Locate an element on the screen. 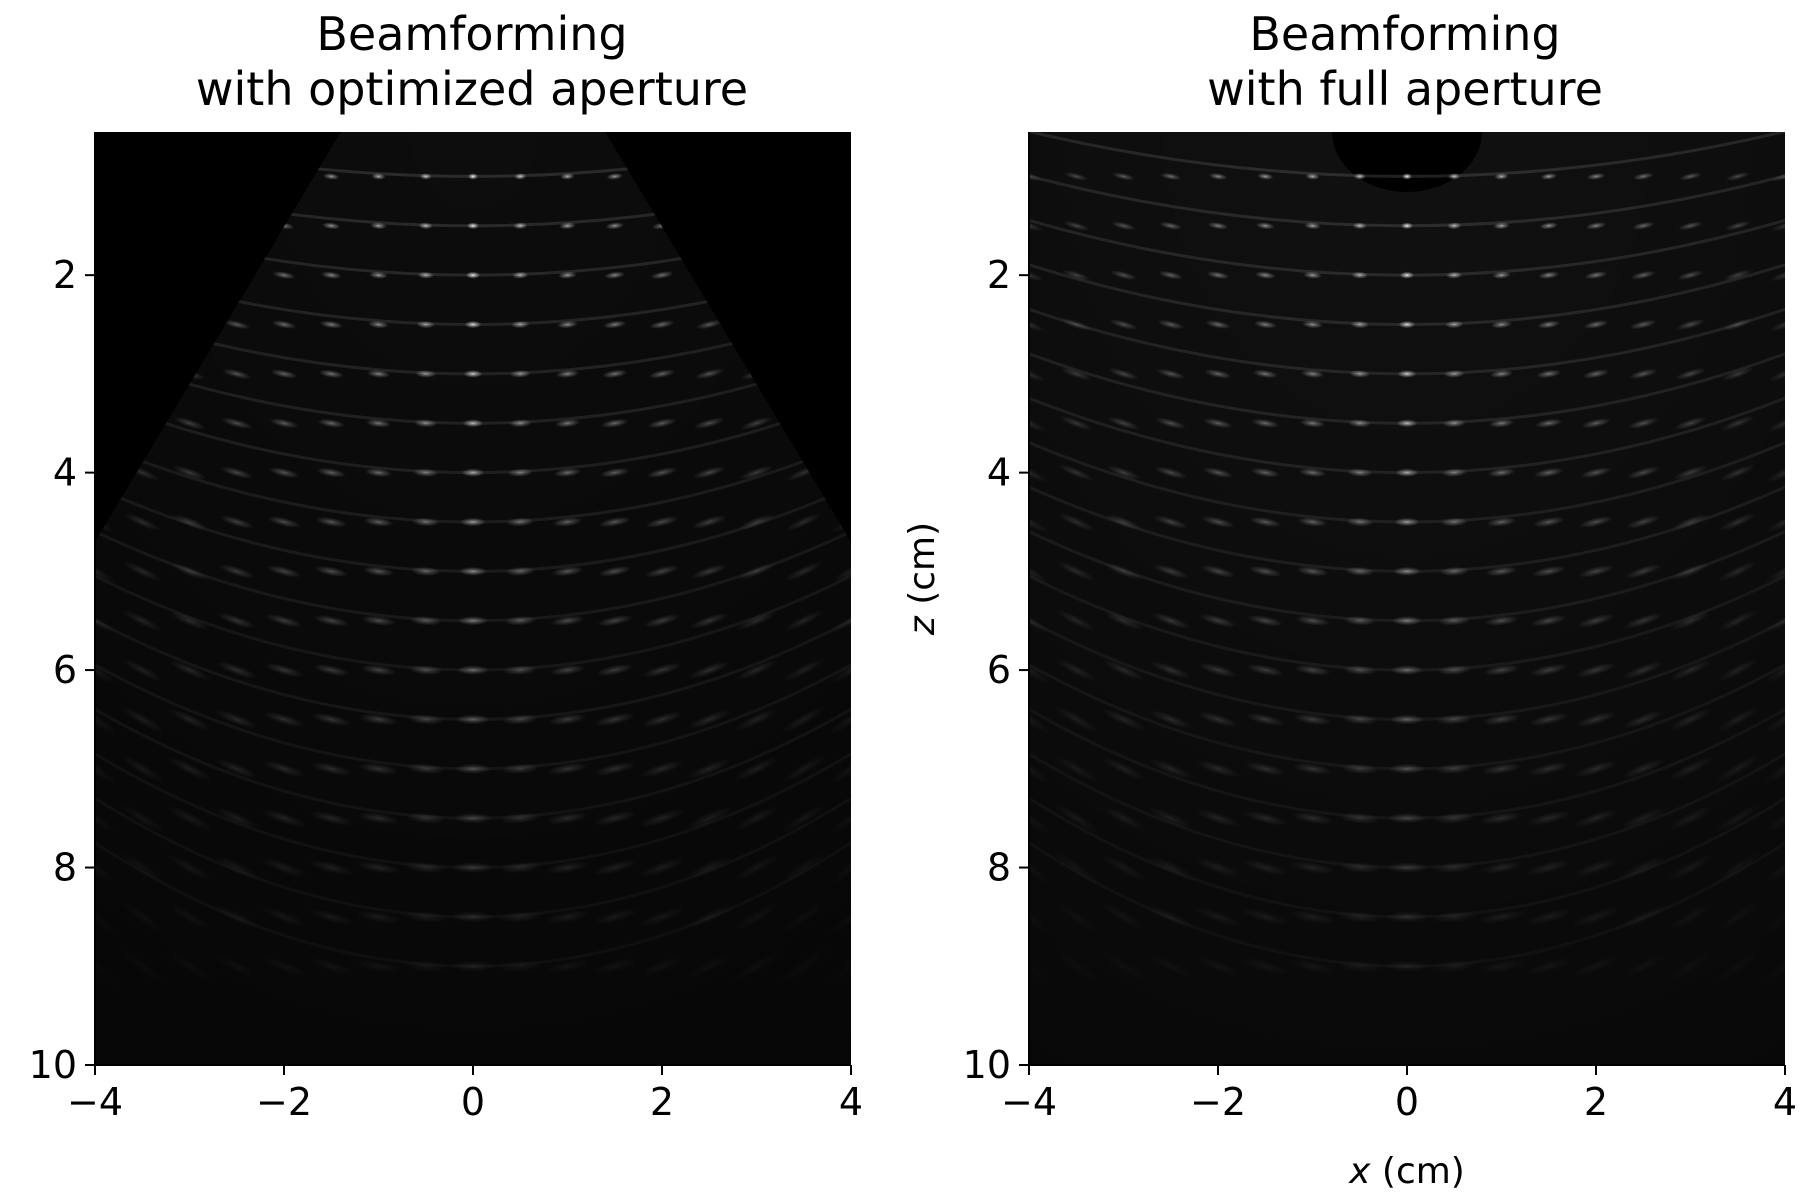 This screenshot has width=1800, height=1200. y-axis-label: z (cm) is located at coordinates (922, 579).